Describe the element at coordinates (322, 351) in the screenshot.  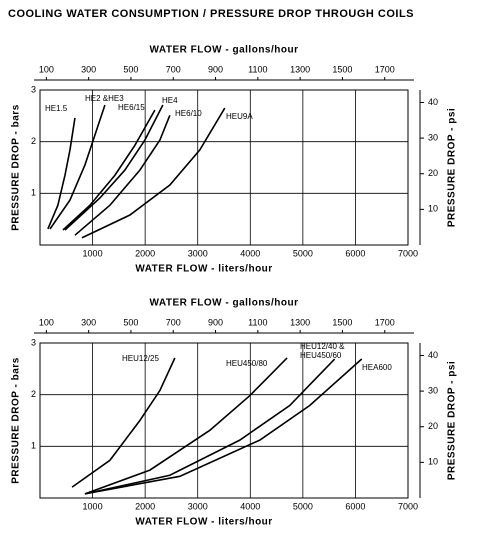
I see `series-label: HEU12/40 & HEU450/60` at that location.